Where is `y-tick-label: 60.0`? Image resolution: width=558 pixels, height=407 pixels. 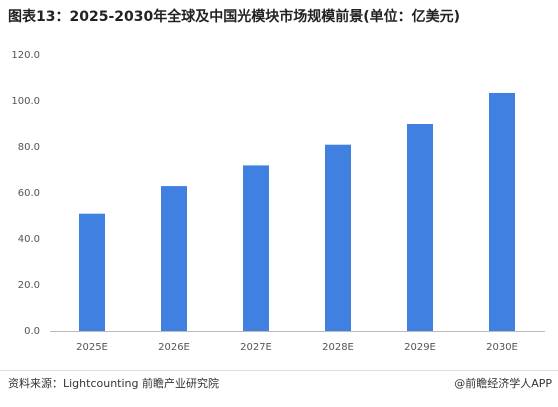 y-tick-label: 60.0 is located at coordinates (29, 193).